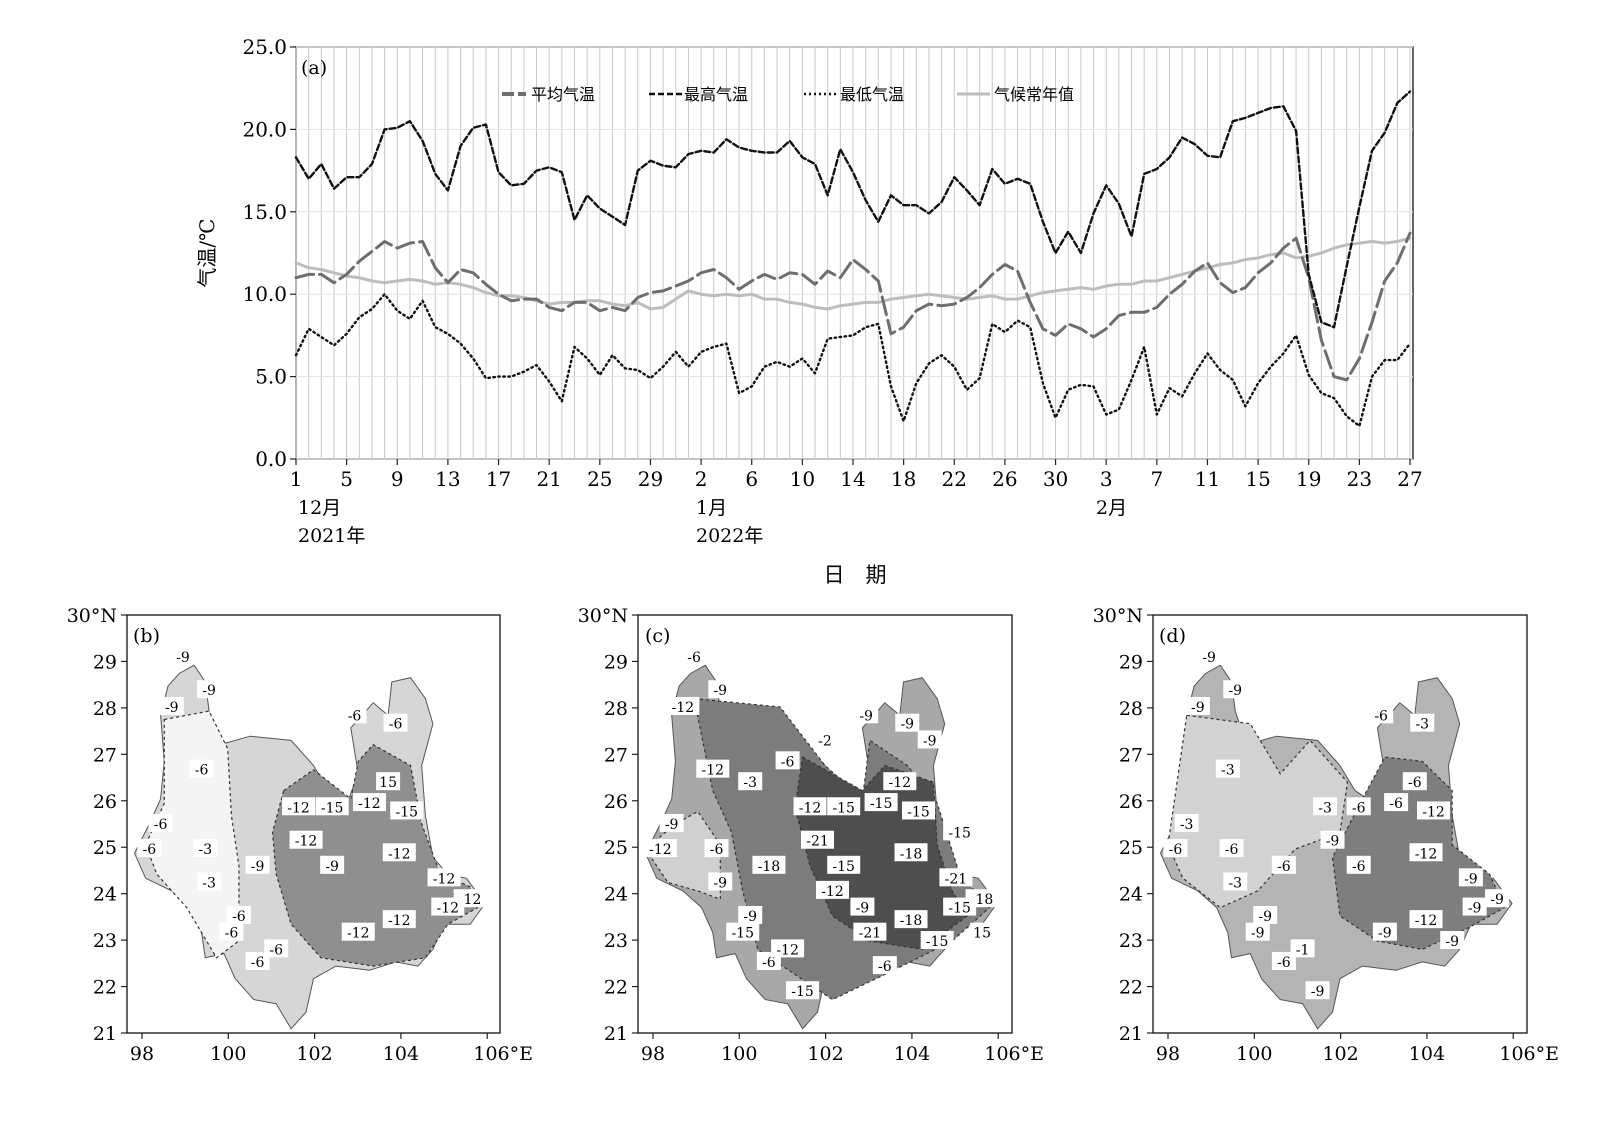 The image size is (1600, 1132). I want to click on x-tick-label: 22, so click(954, 479).